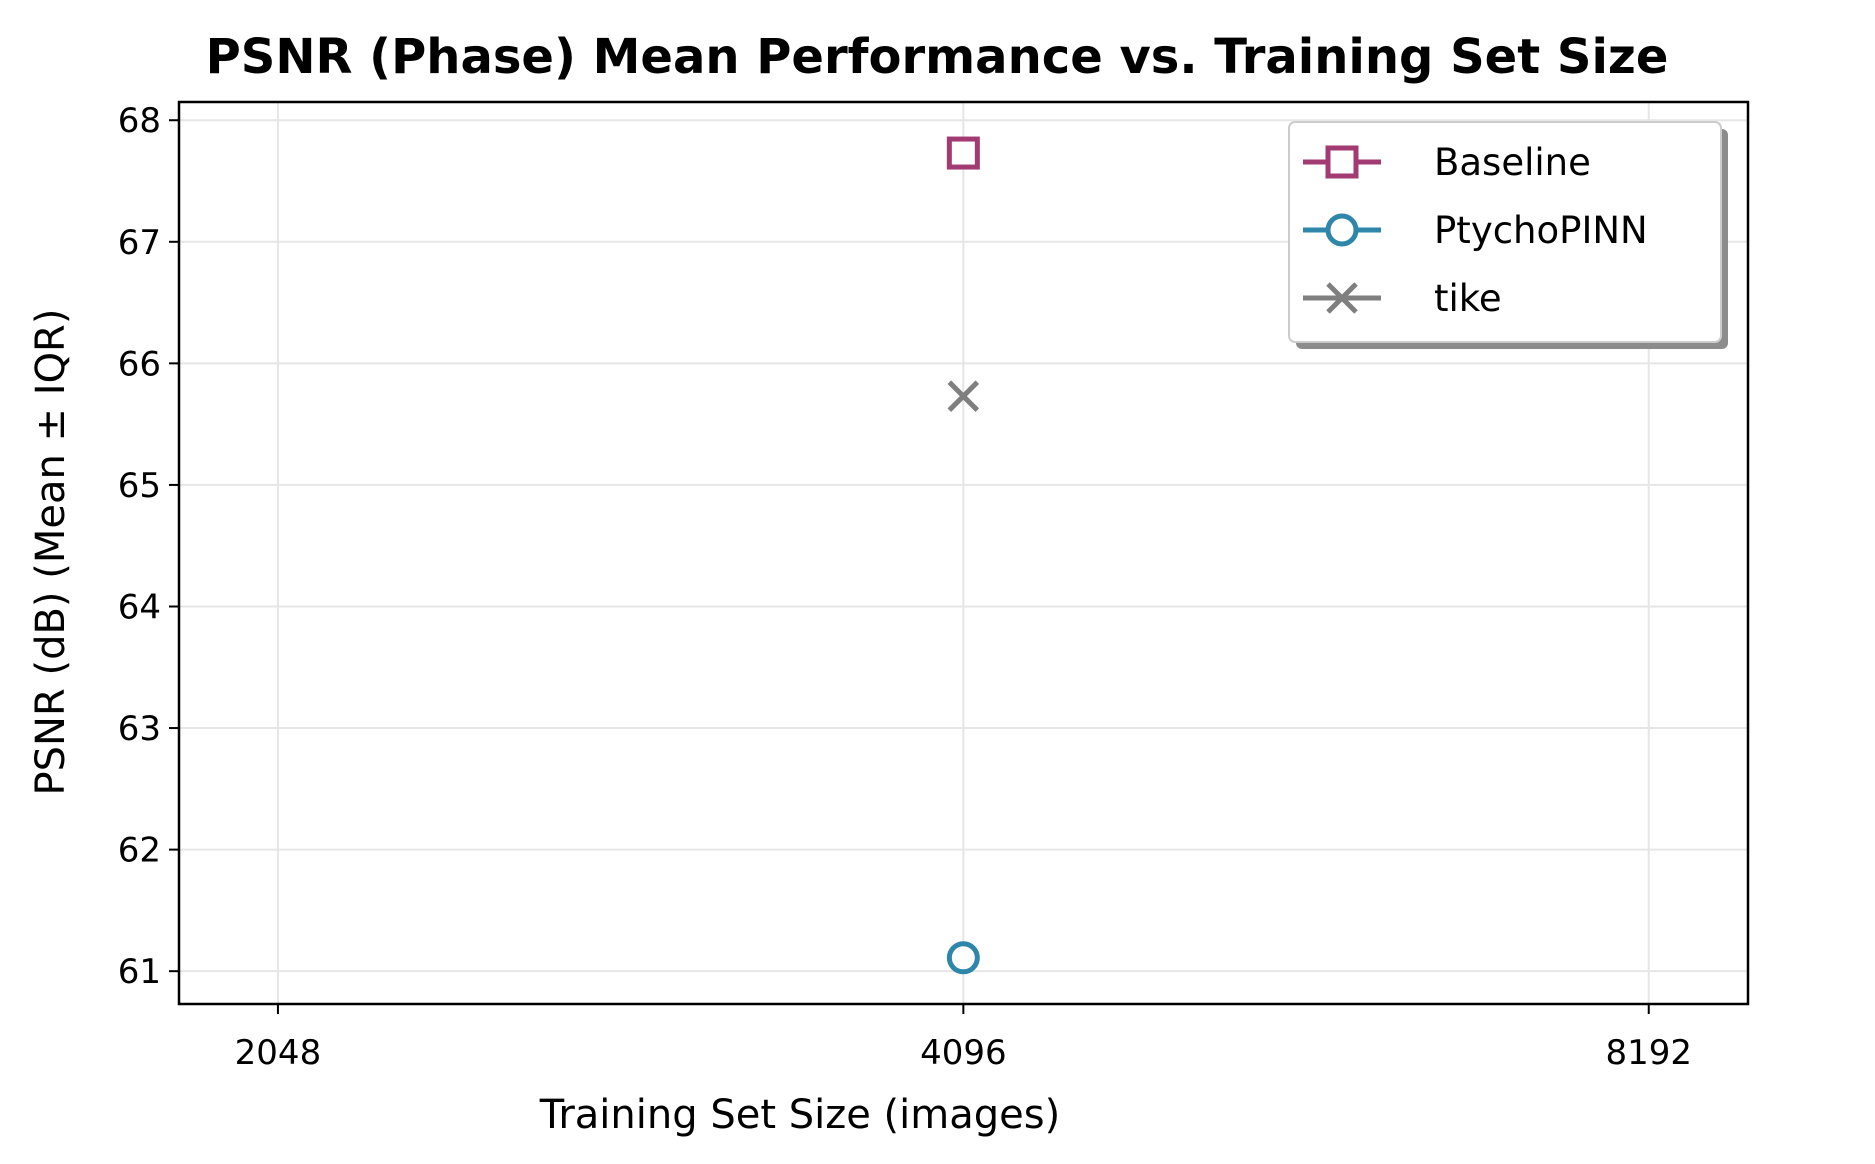 The height and width of the screenshot is (1164, 1875). Describe the element at coordinates (963, 958) in the screenshot. I see `data-point-circle` at that location.